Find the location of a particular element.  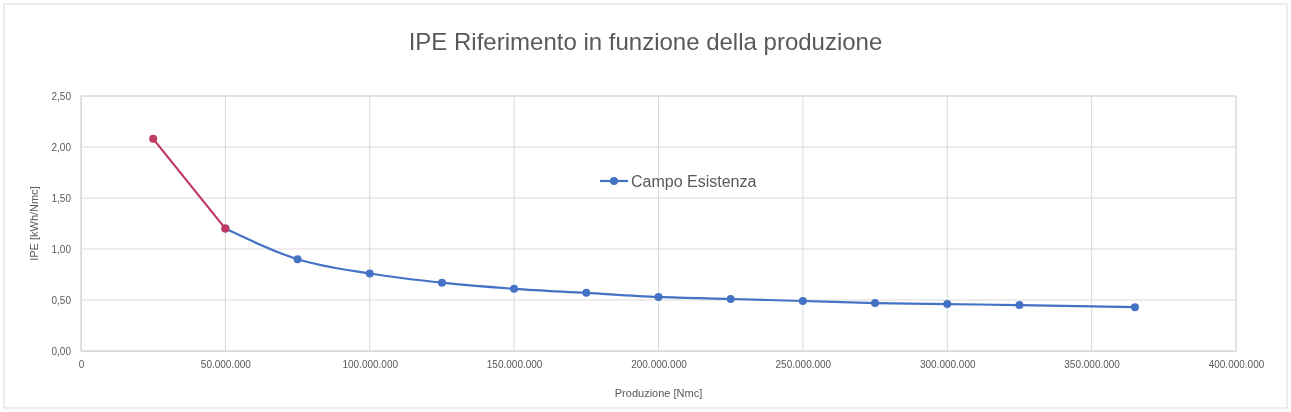

y-tick-label: 0,50 is located at coordinates (61, 300).